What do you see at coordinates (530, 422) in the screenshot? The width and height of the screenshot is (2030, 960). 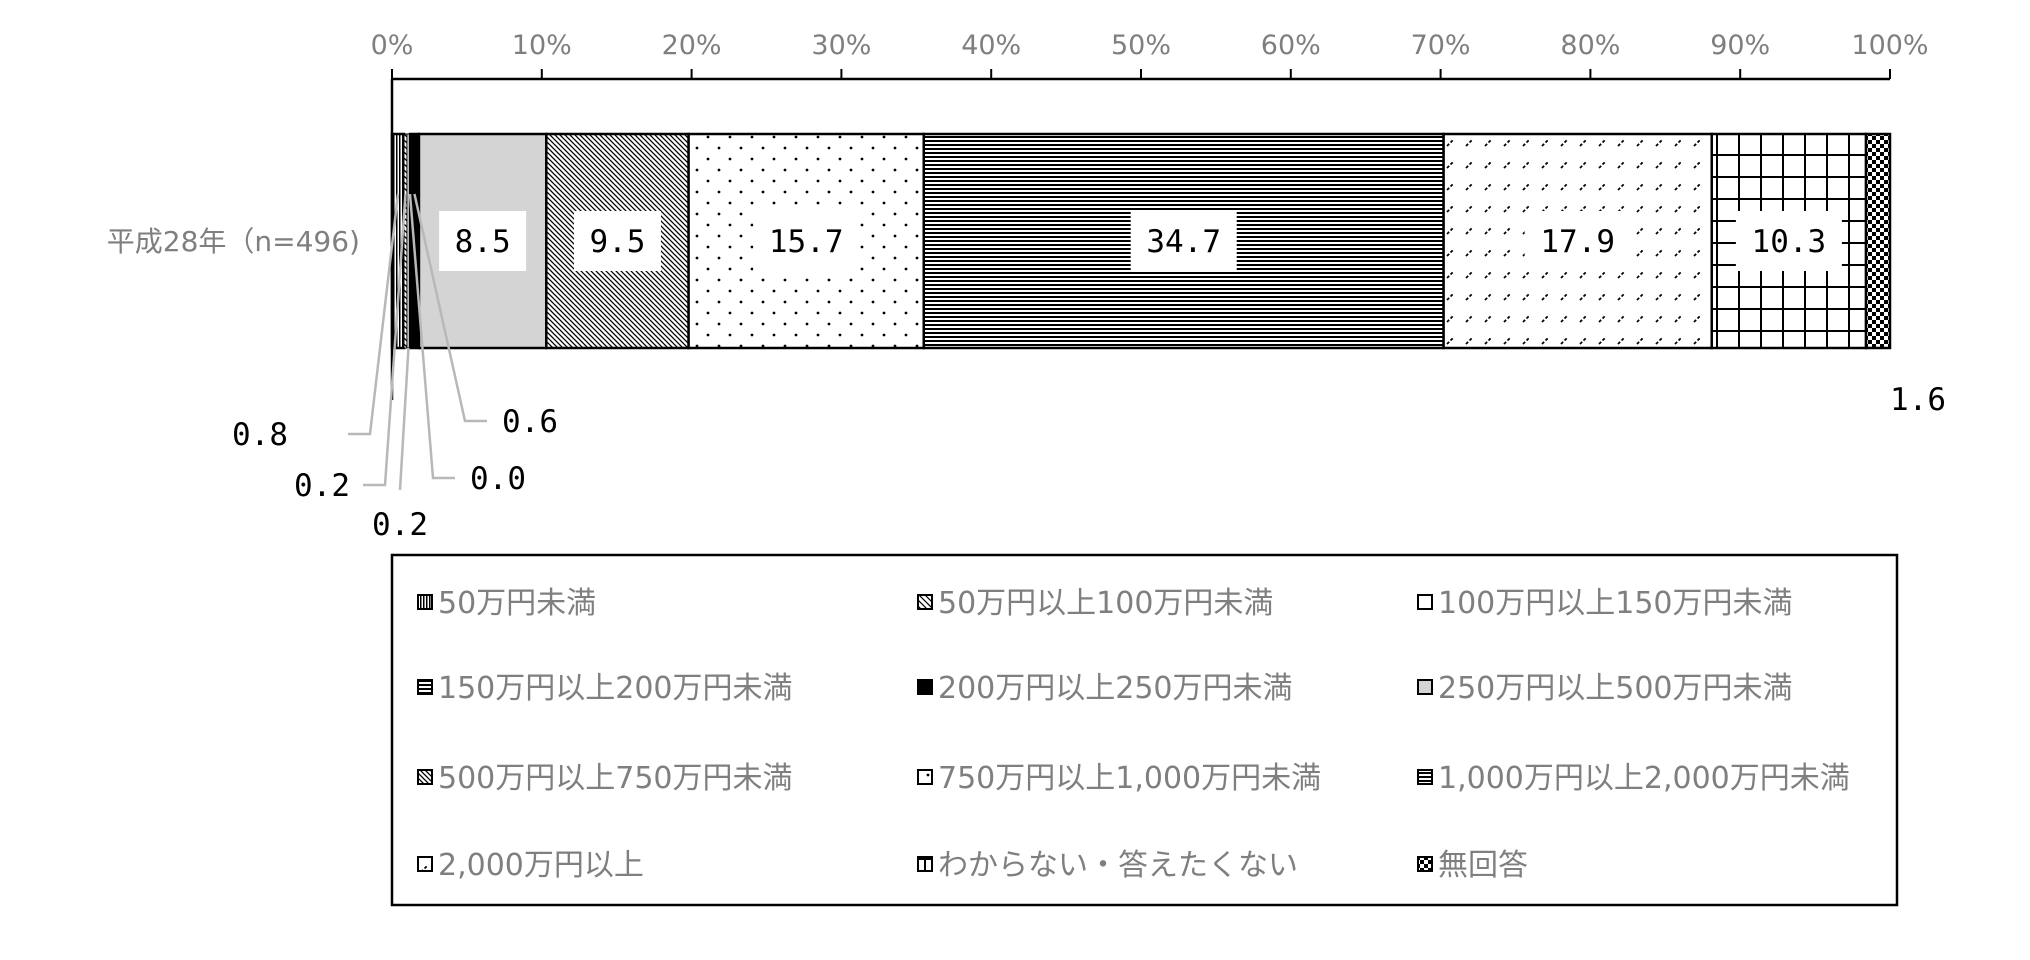 I see `data-label: 0.6` at bounding box center [530, 422].